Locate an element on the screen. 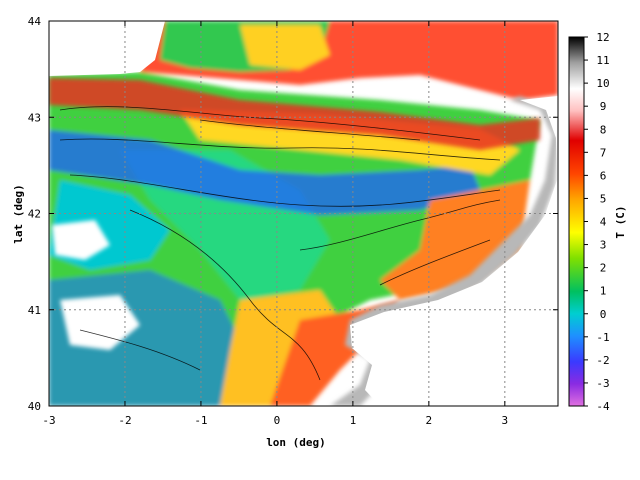  colorbar-tick-label: 1 is located at coordinates (603, 291).